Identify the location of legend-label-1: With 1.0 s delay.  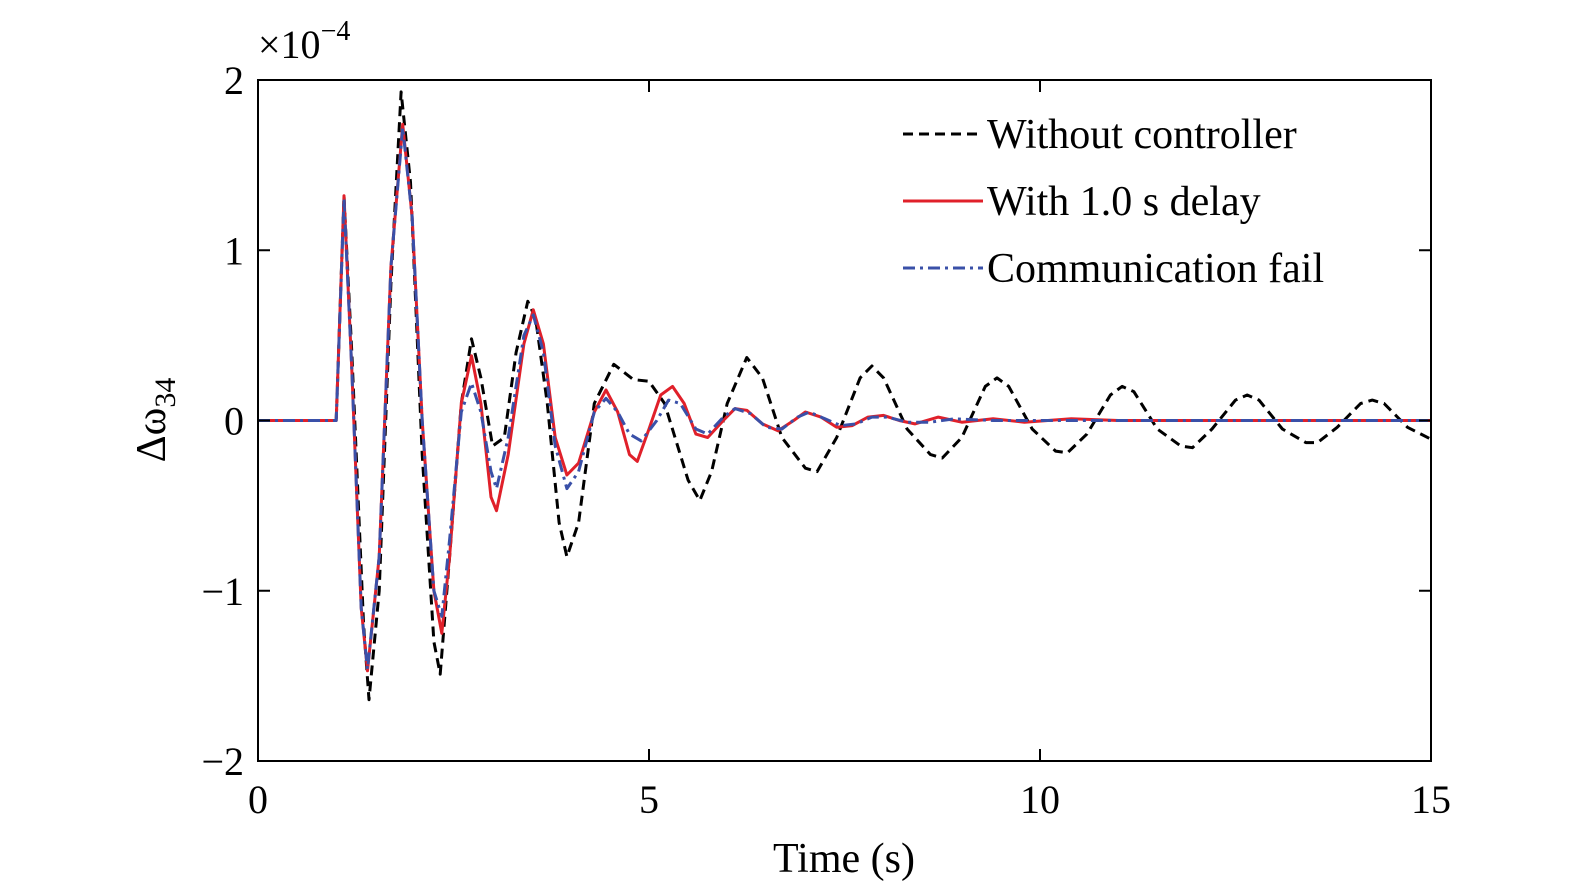
(1124, 202).